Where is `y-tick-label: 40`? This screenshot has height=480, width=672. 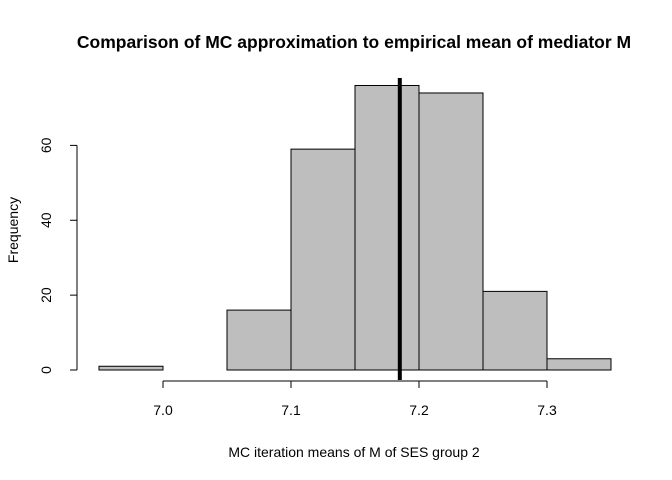
y-tick-label: 40 is located at coordinates (46, 220).